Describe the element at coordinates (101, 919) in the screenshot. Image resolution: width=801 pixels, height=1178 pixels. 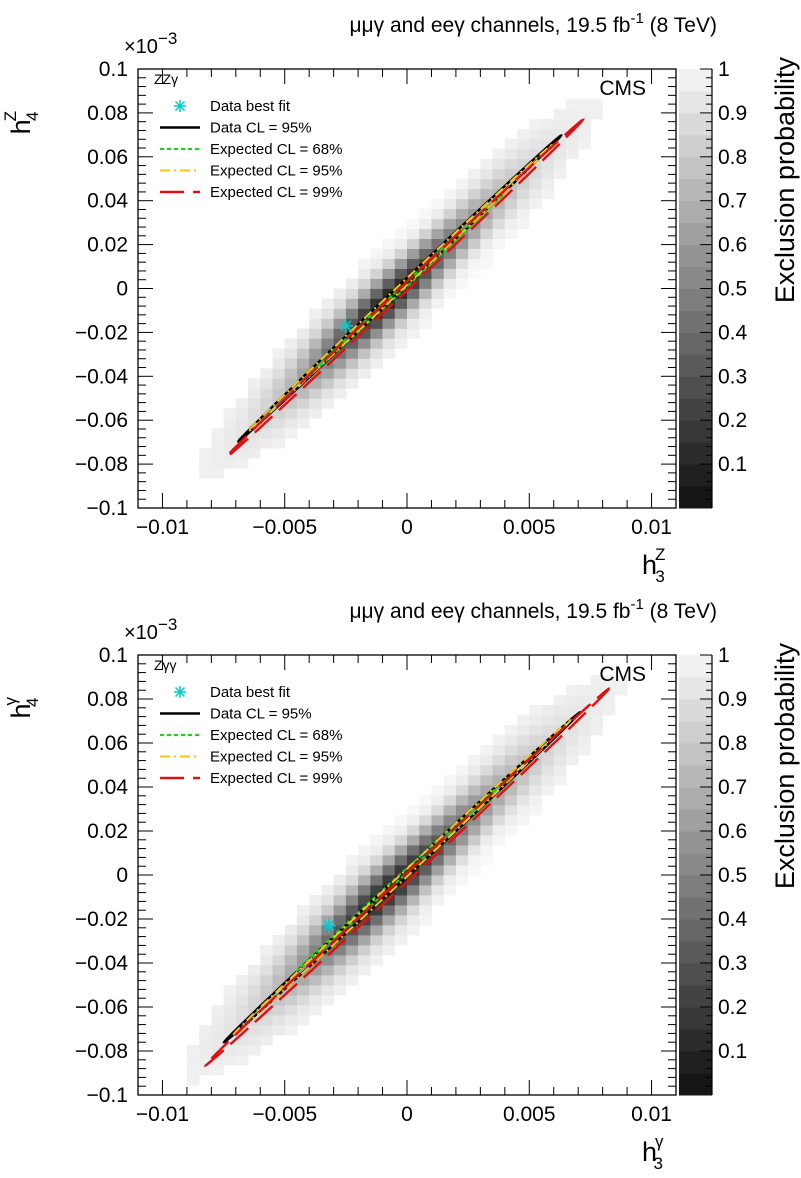
I see `y-tick-label: −0.02` at that location.